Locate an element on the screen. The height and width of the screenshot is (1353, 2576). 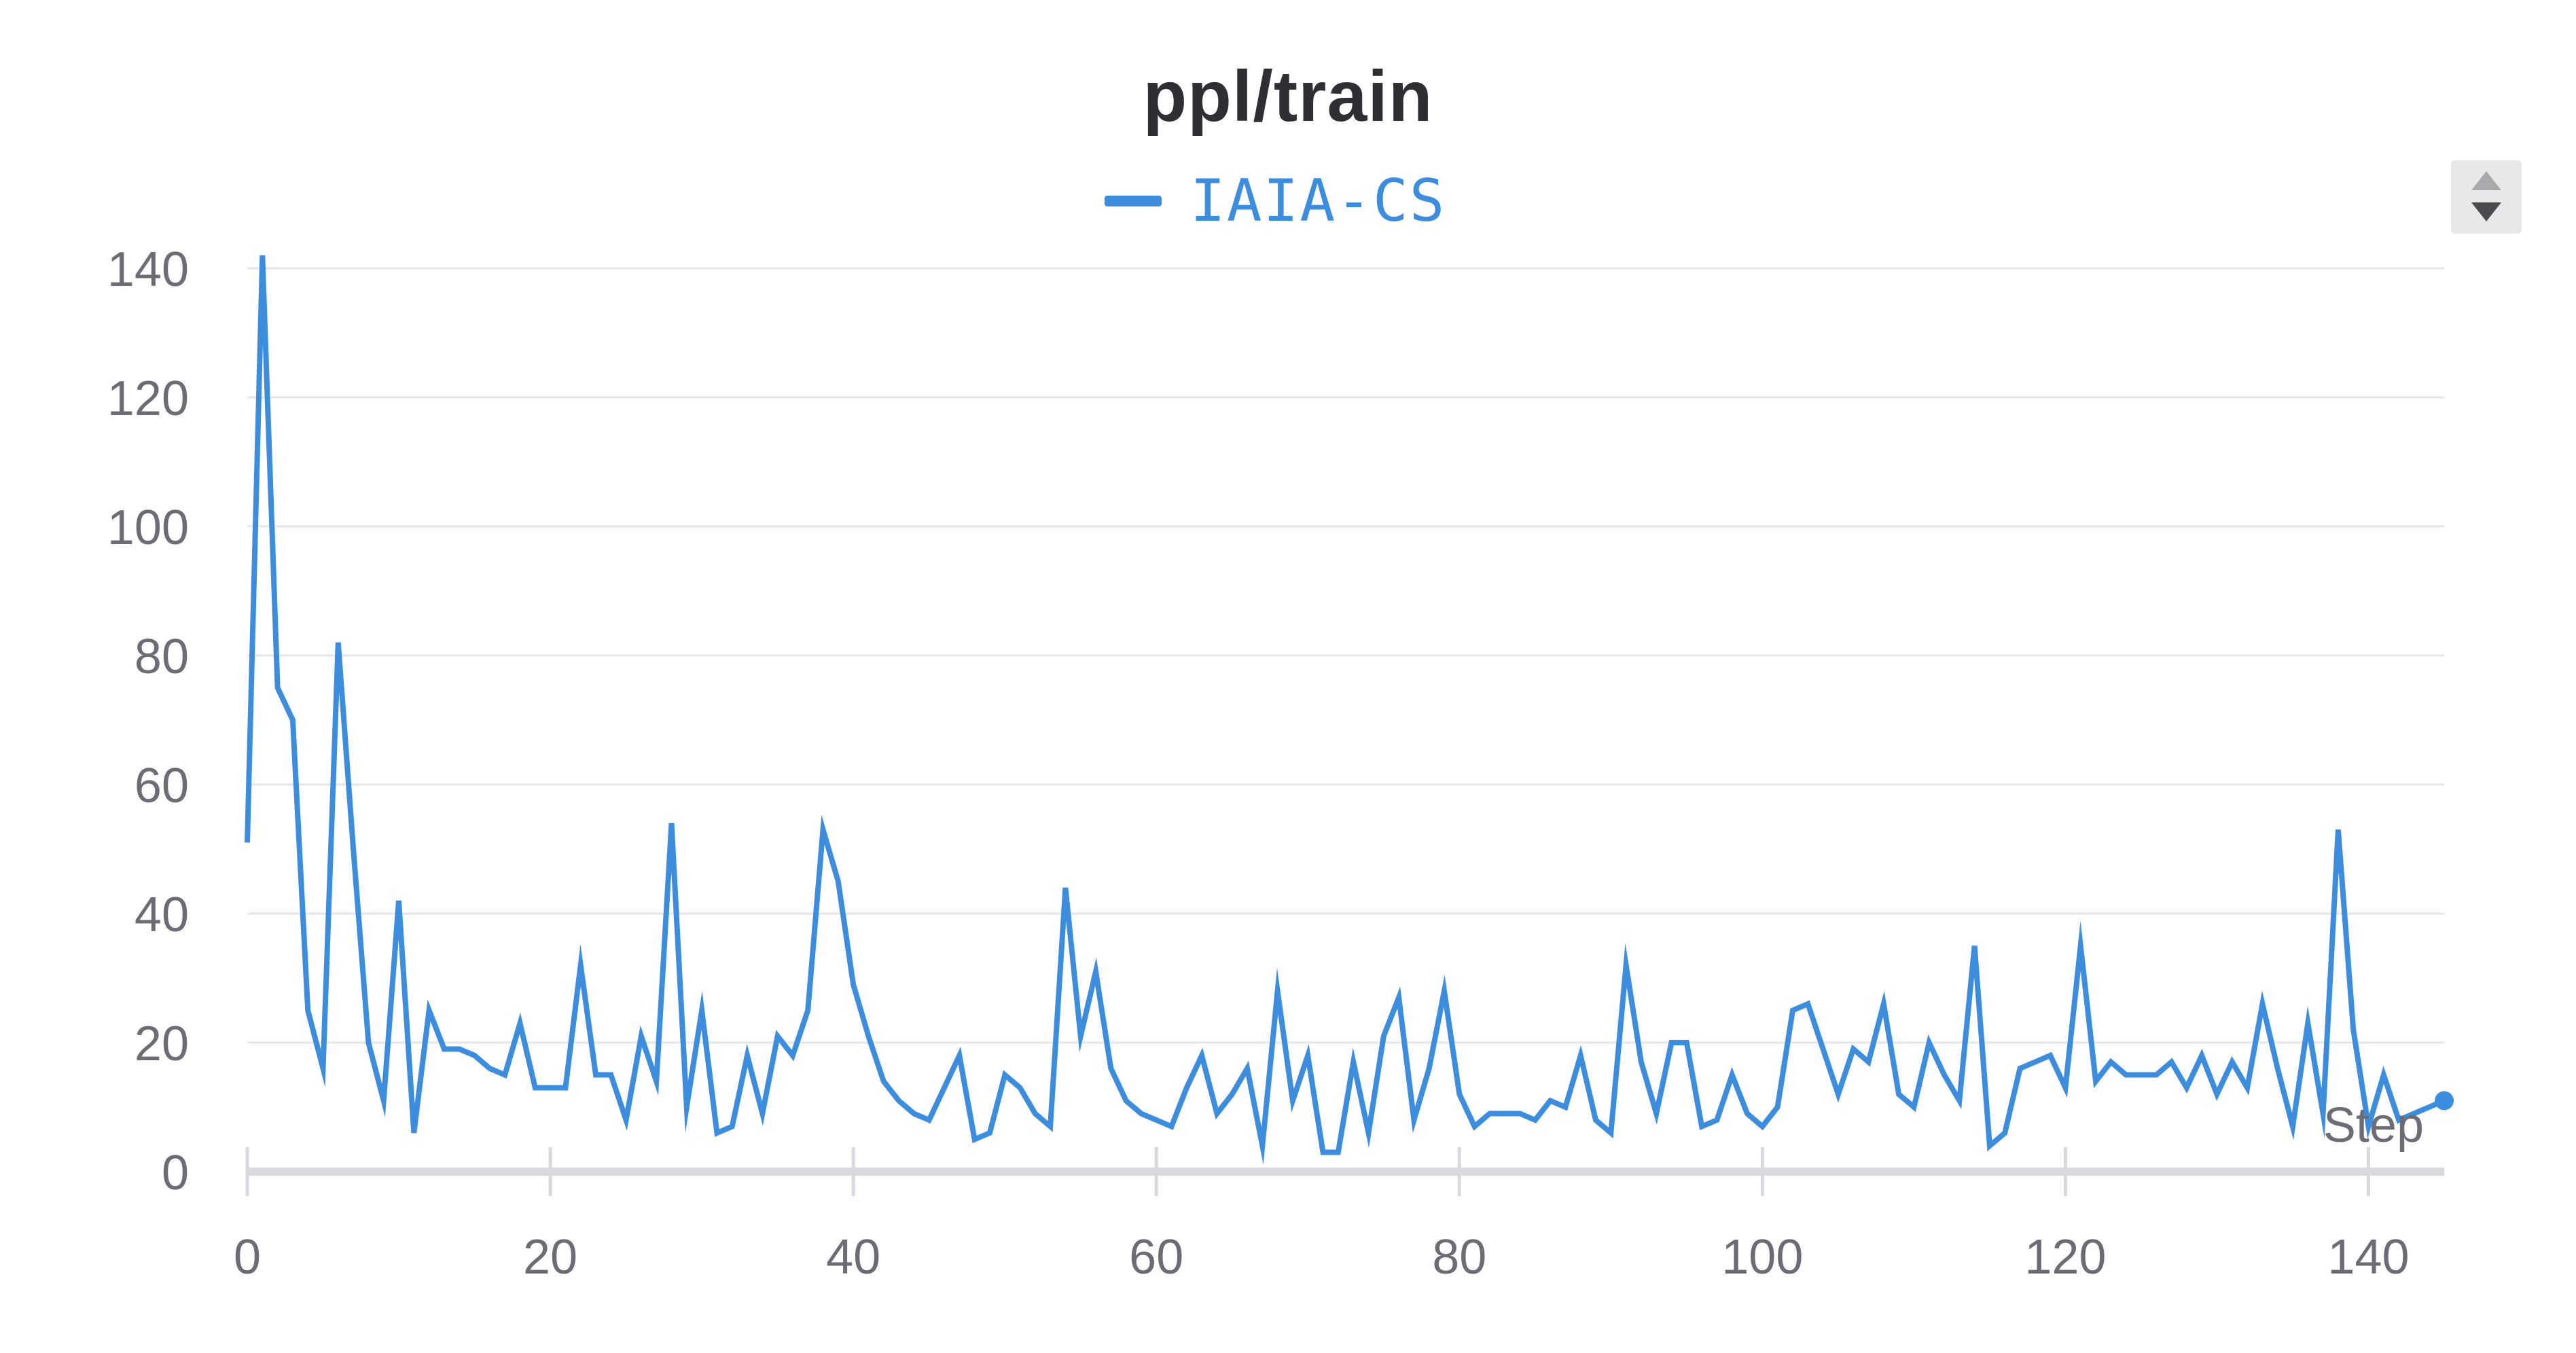
x-tick-label: 60 is located at coordinates (1156, 1257).